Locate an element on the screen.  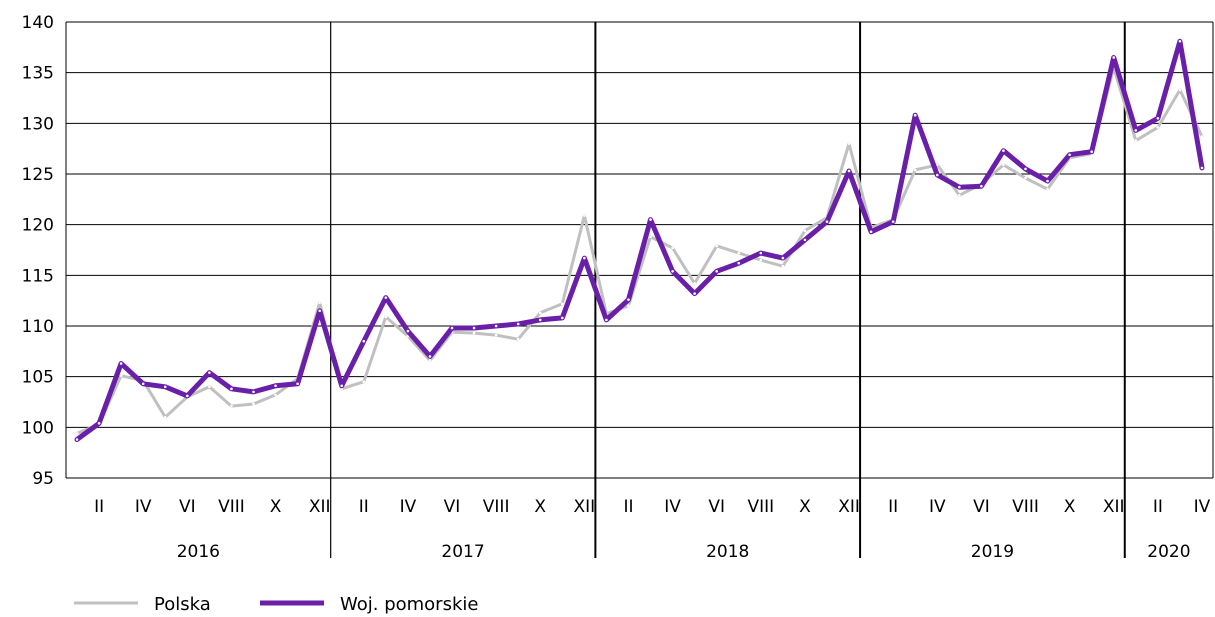
legend-label: Woj. pomorskie is located at coordinates (409, 604).